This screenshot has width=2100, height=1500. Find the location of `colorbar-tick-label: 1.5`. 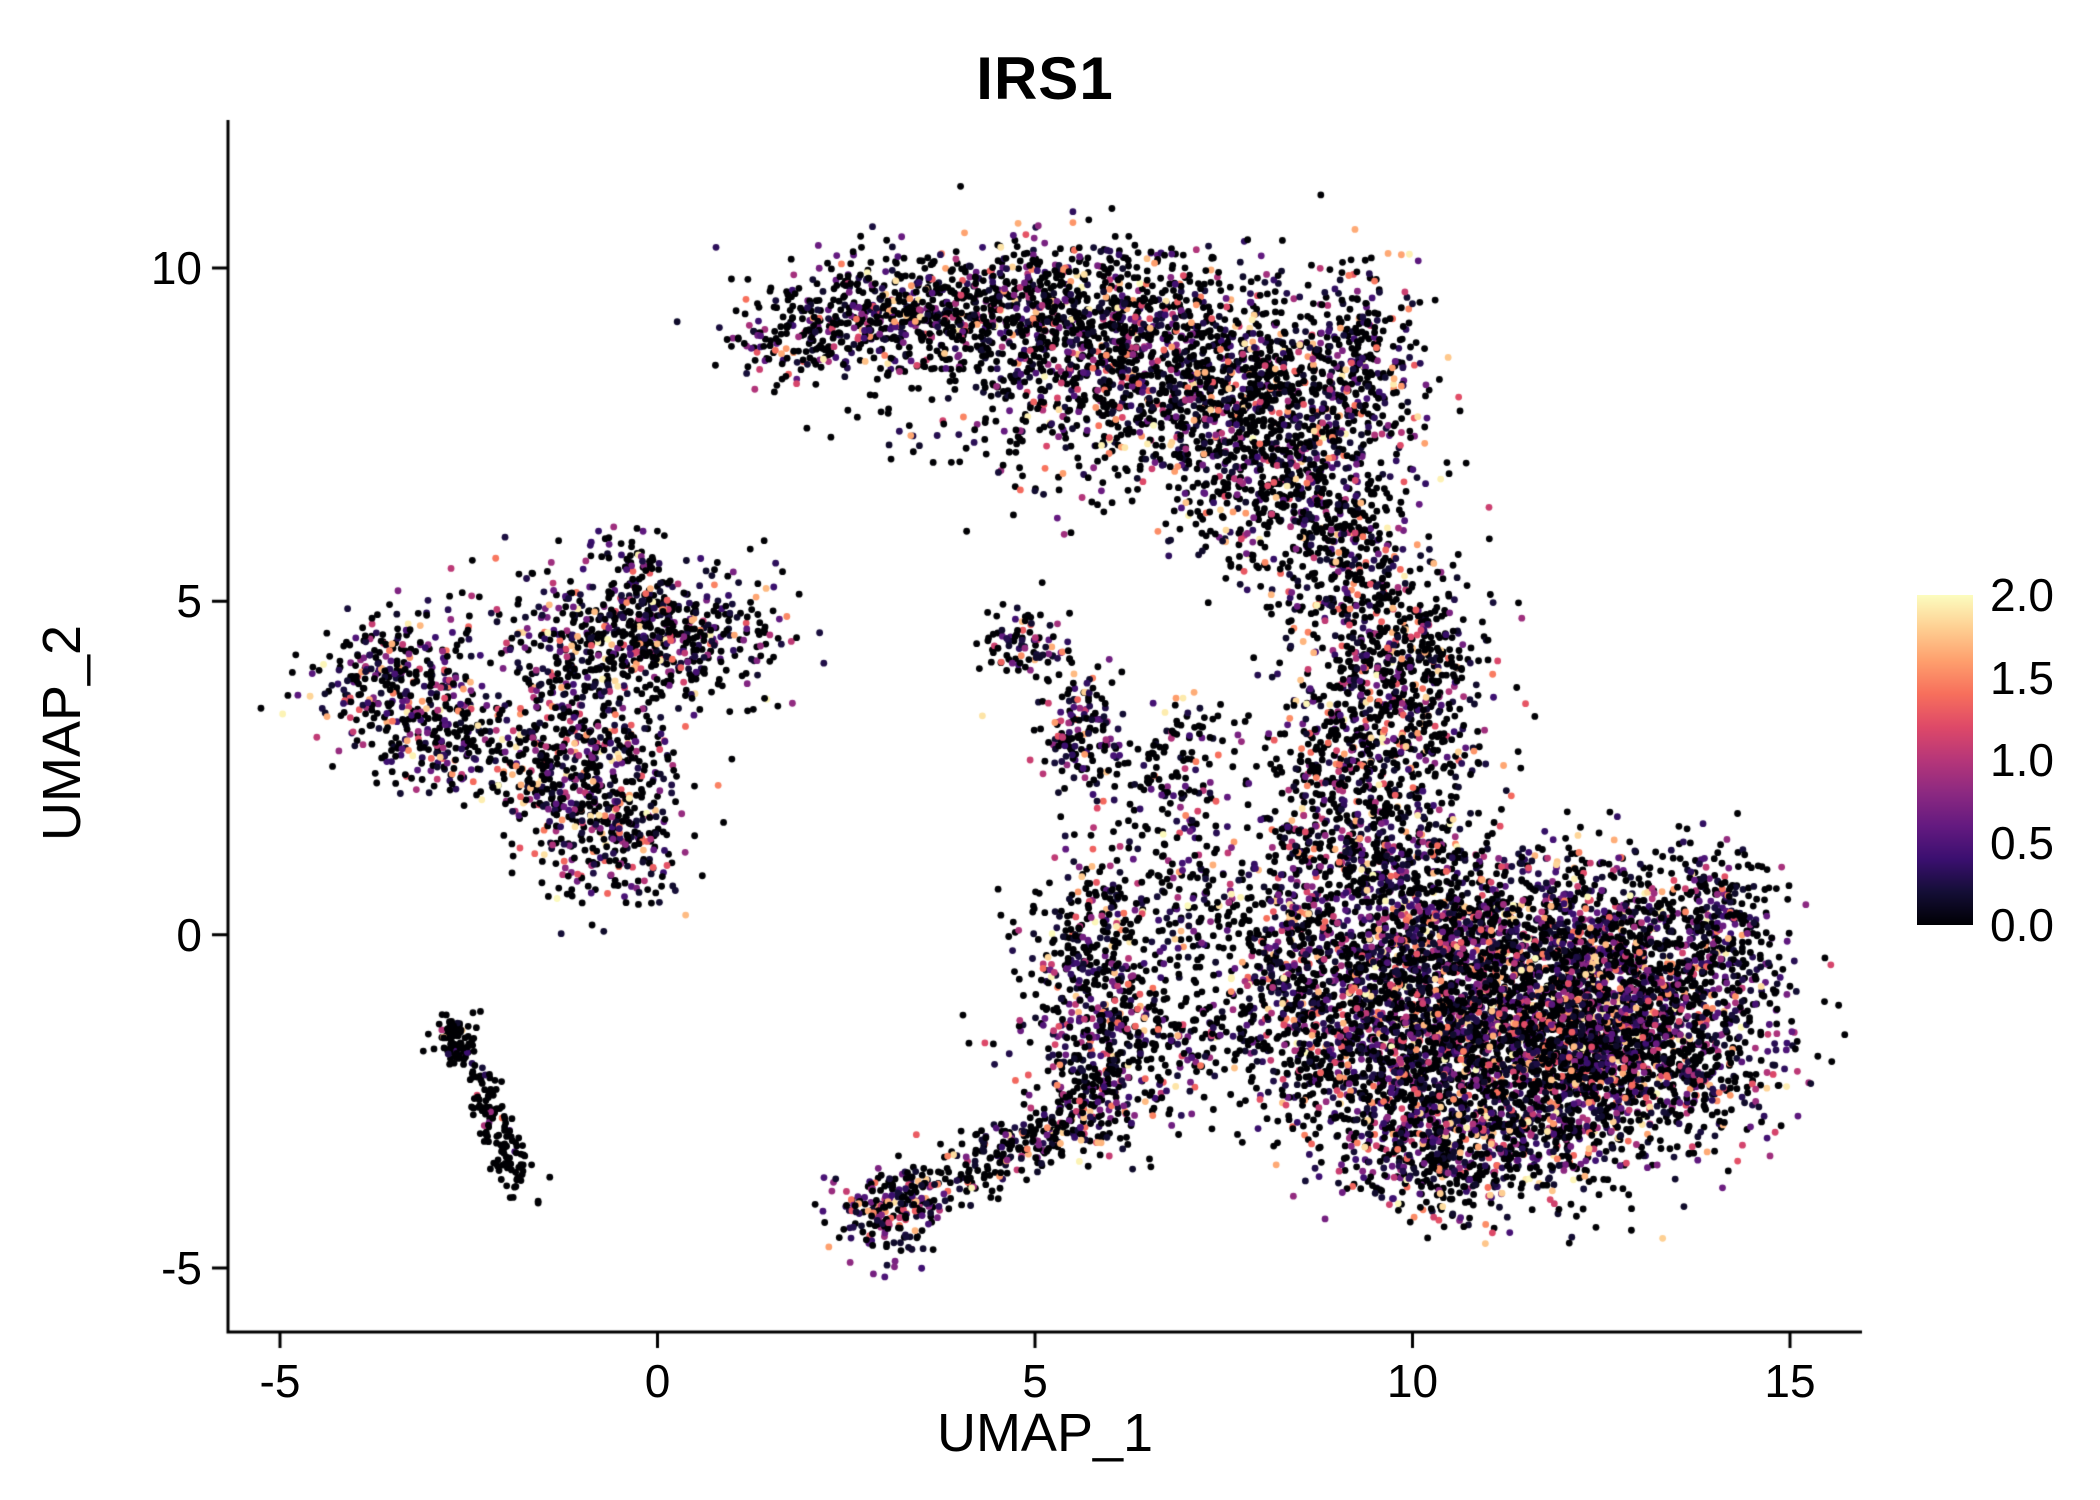

colorbar-tick-label: 1.5 is located at coordinates (2022, 677).